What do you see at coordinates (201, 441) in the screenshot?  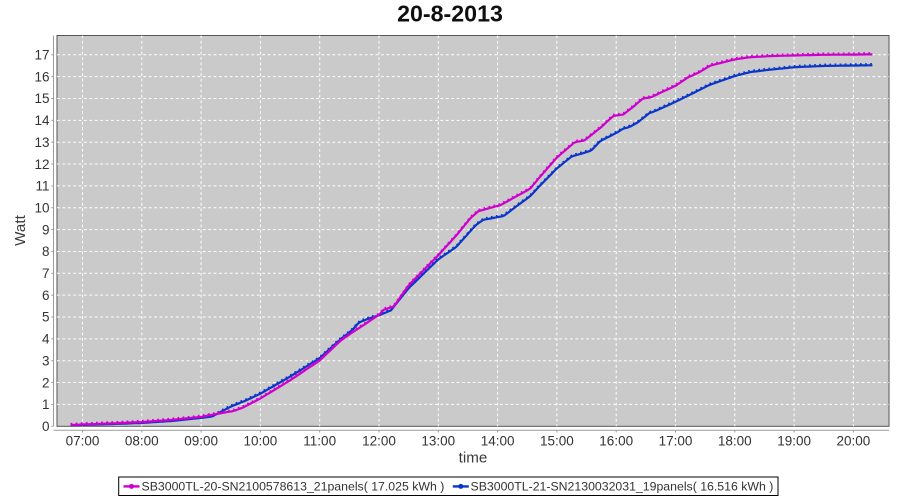 I see `svg-text: 09:00` at bounding box center [201, 441].